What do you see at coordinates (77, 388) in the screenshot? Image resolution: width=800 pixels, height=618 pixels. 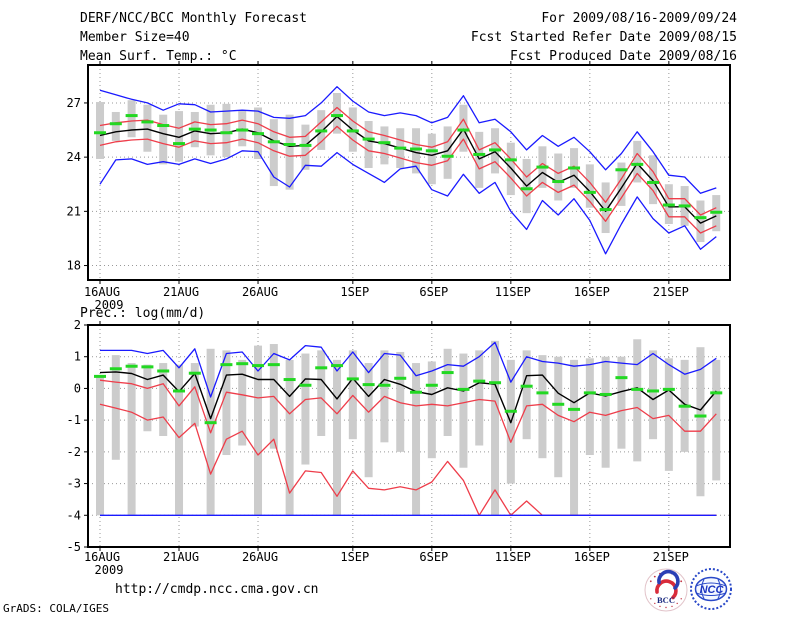 I see `svg-text: 0` at bounding box center [77, 388].